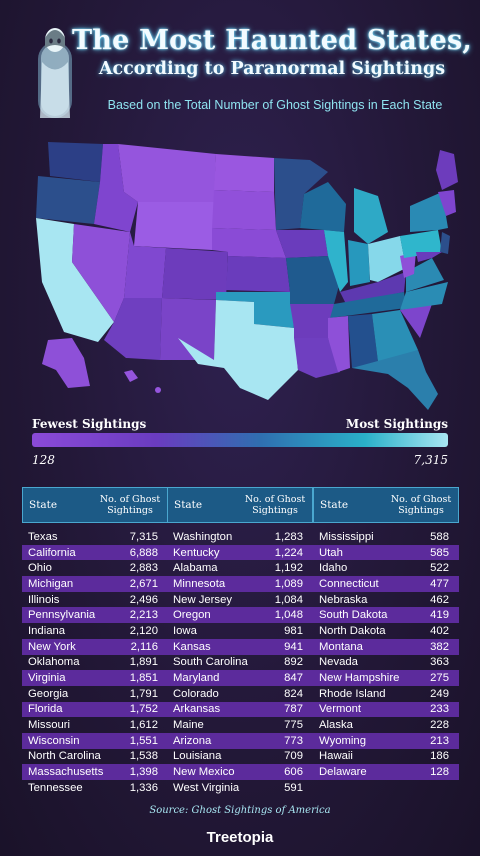 The width and height of the screenshot is (480, 856). What do you see at coordinates (240, 615) in the screenshot?
I see `table-row: Oregon 1,048` at bounding box center [240, 615].